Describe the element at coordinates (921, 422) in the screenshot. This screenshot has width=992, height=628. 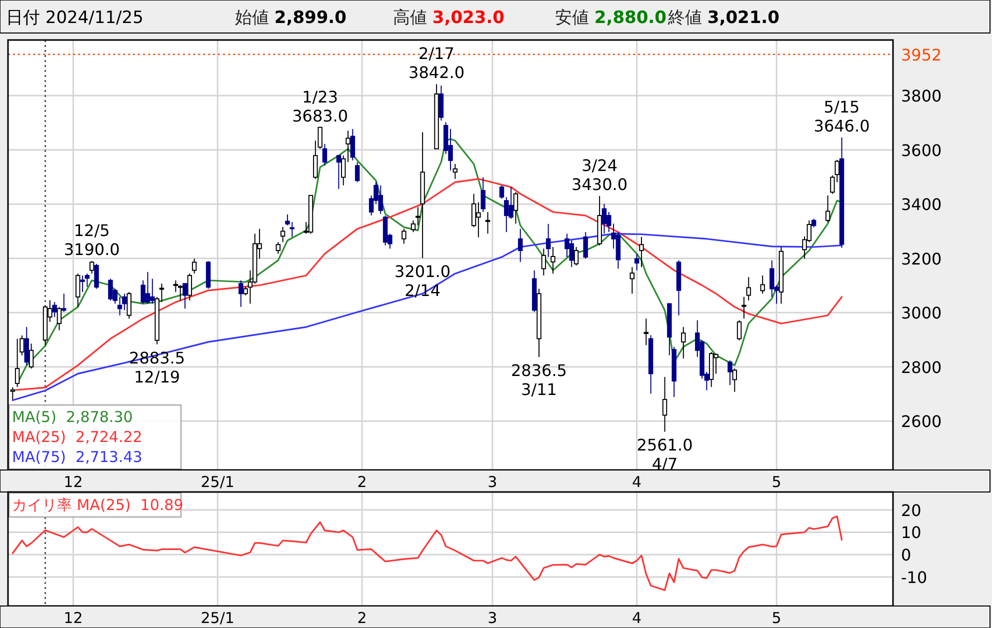
I see `y-tick-label: 2600` at that location.